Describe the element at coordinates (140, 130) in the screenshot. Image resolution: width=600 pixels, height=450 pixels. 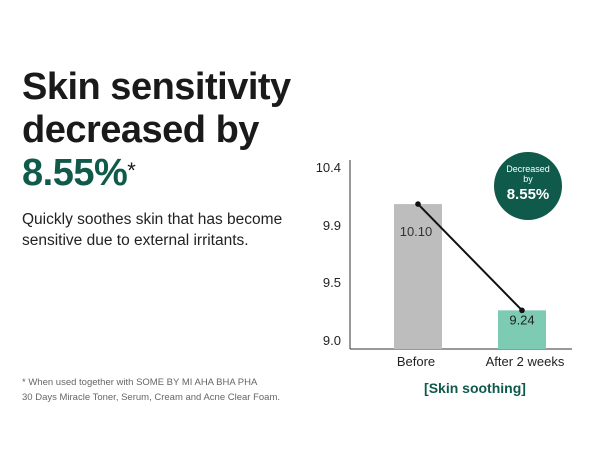
I see `headline-line-2: decreased by` at that location.